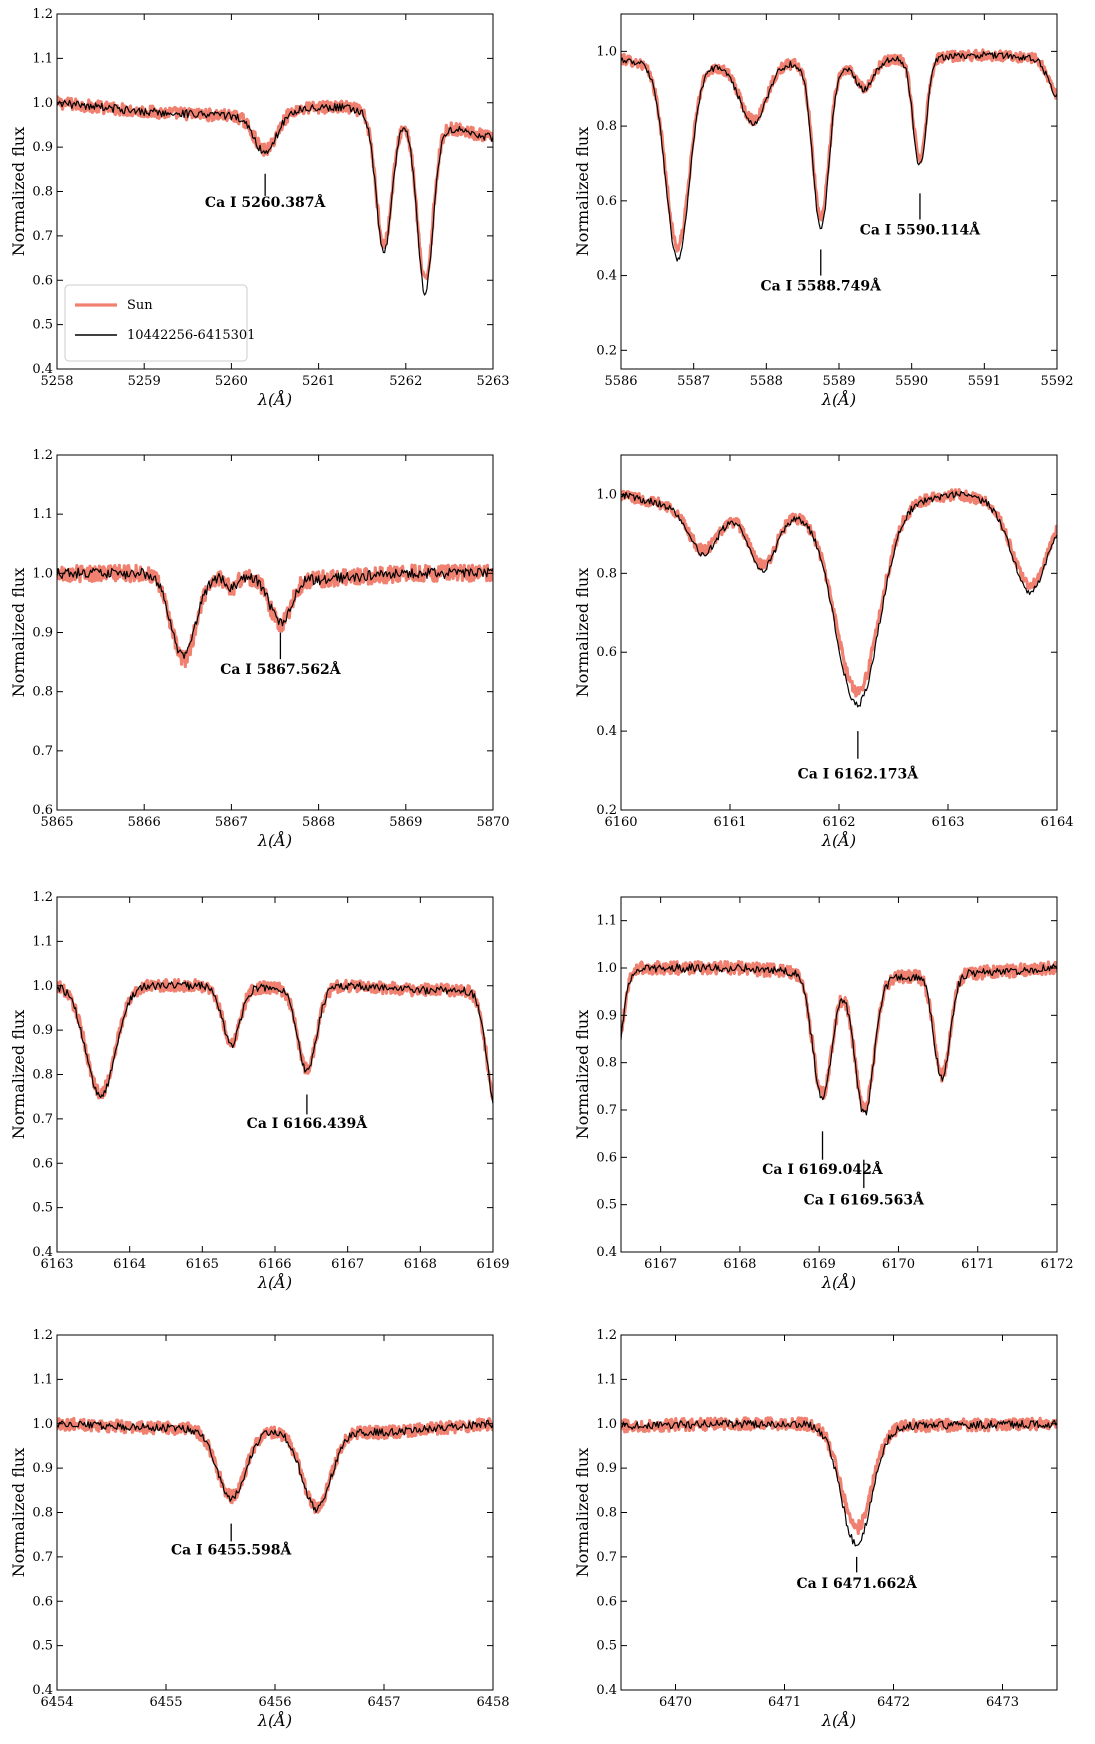  What do you see at coordinates (56, 1702) in the screenshot?
I see `x-tick-label: 6454` at bounding box center [56, 1702].